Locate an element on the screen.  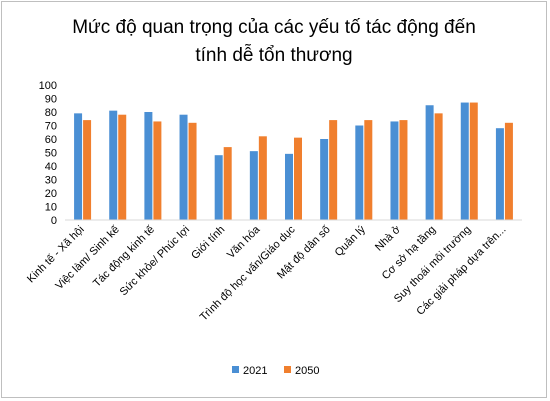
x-tick-label: Quản lý is located at coordinates (351, 241).